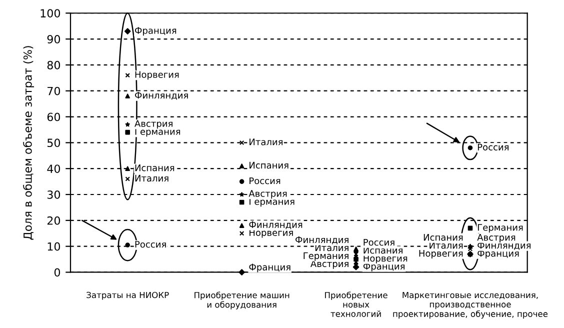  I want to click on series-label: Германия, so click(326, 256).